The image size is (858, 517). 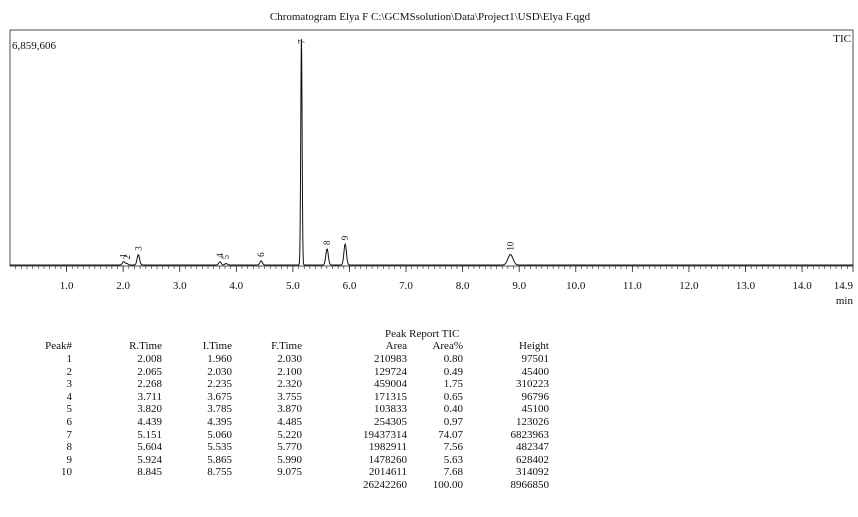 What do you see at coordinates (124, 255) in the screenshot?
I see `peak-label: 1` at bounding box center [124, 255].